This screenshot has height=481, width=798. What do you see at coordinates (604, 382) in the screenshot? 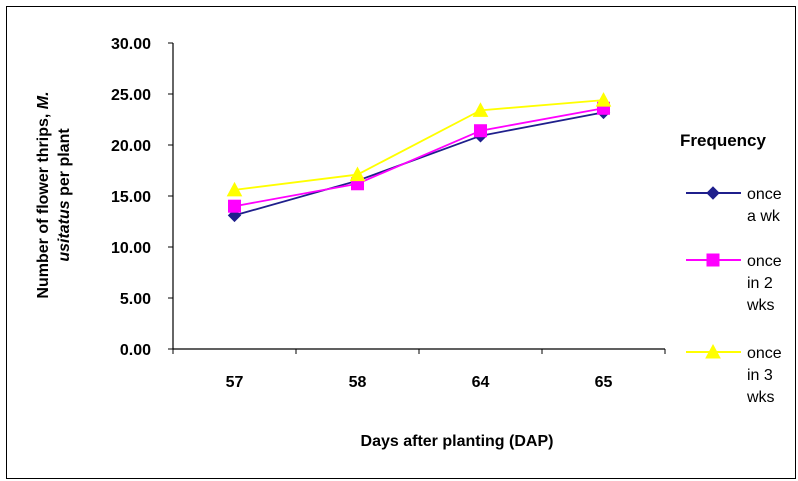
I see `x-tick-label: 65` at bounding box center [604, 382].